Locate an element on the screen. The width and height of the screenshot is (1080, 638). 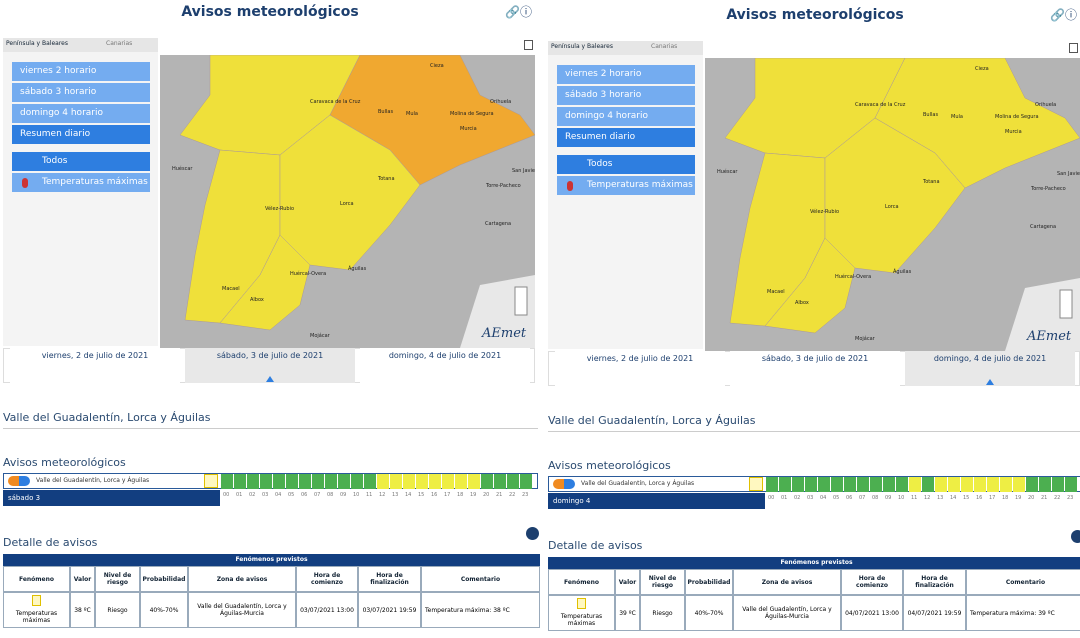
hour-label: 03 is located at coordinates (265, 495).